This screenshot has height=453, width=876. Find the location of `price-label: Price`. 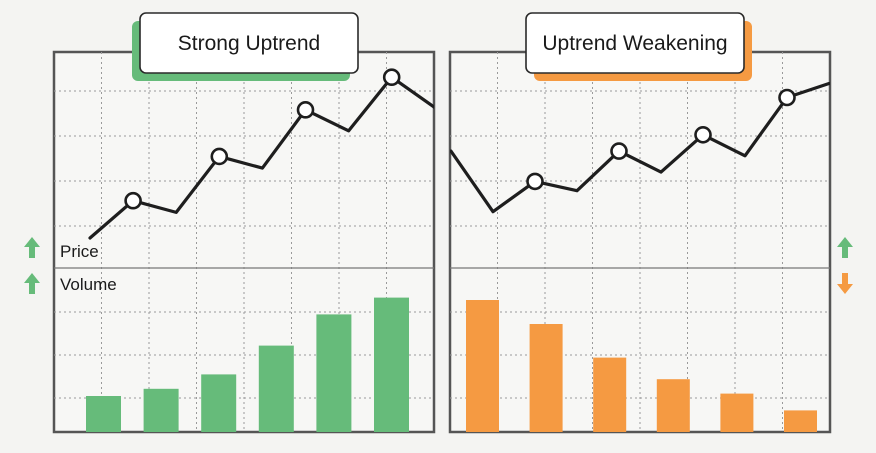

price-label: Price is located at coordinates (79, 251).